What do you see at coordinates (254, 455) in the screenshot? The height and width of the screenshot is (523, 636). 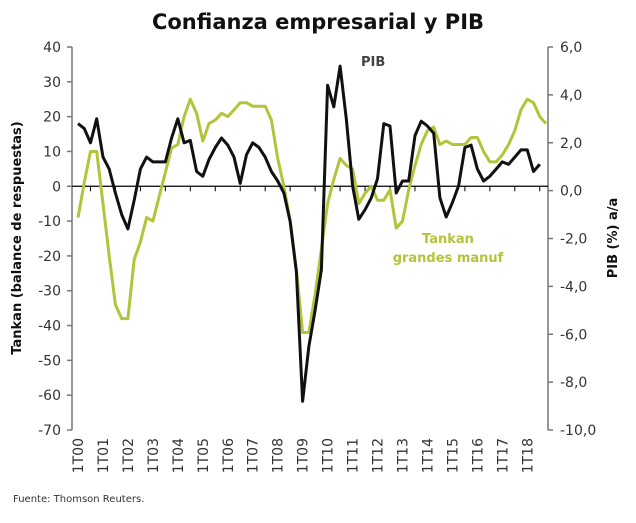 I see `x-tick-label: 1T07` at bounding box center [254, 455].